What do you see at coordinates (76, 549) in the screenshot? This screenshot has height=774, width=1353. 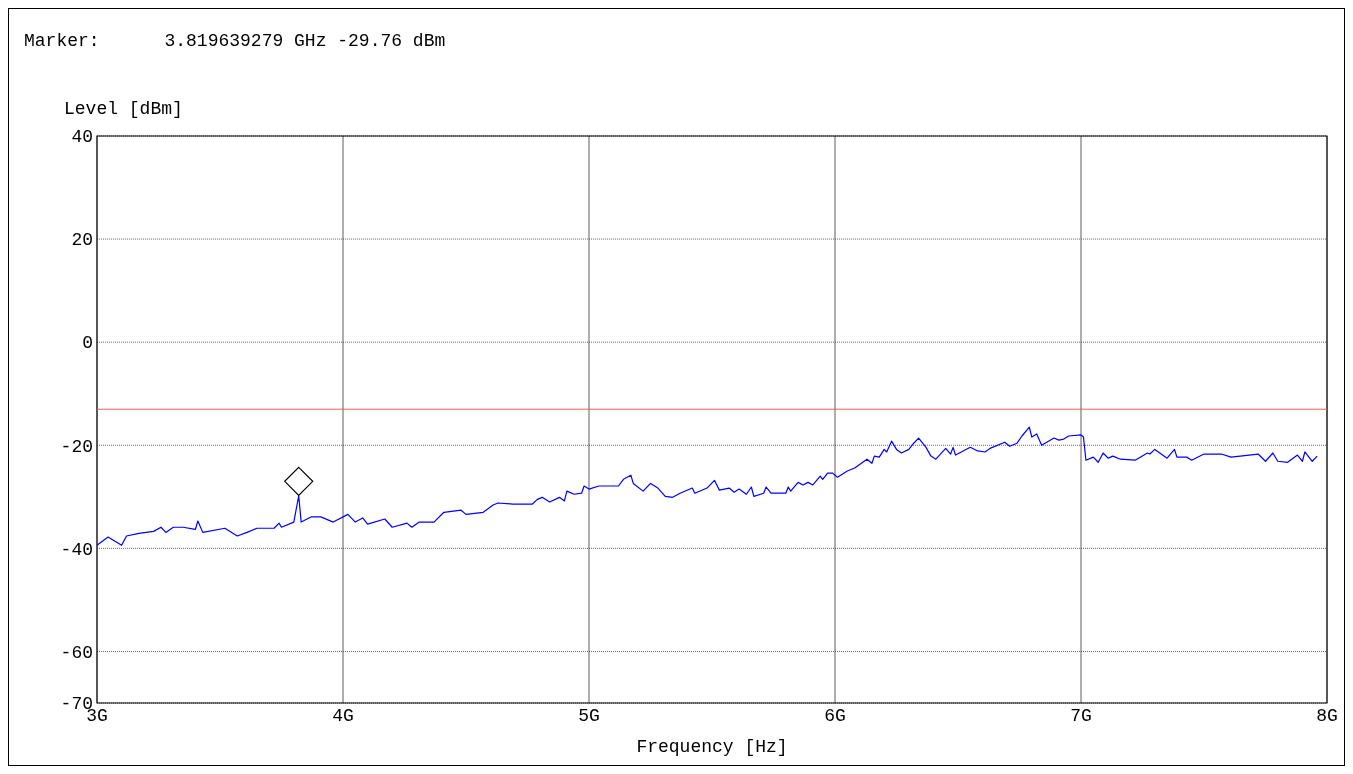 I see `y-tick-label: -40` at bounding box center [76, 549].